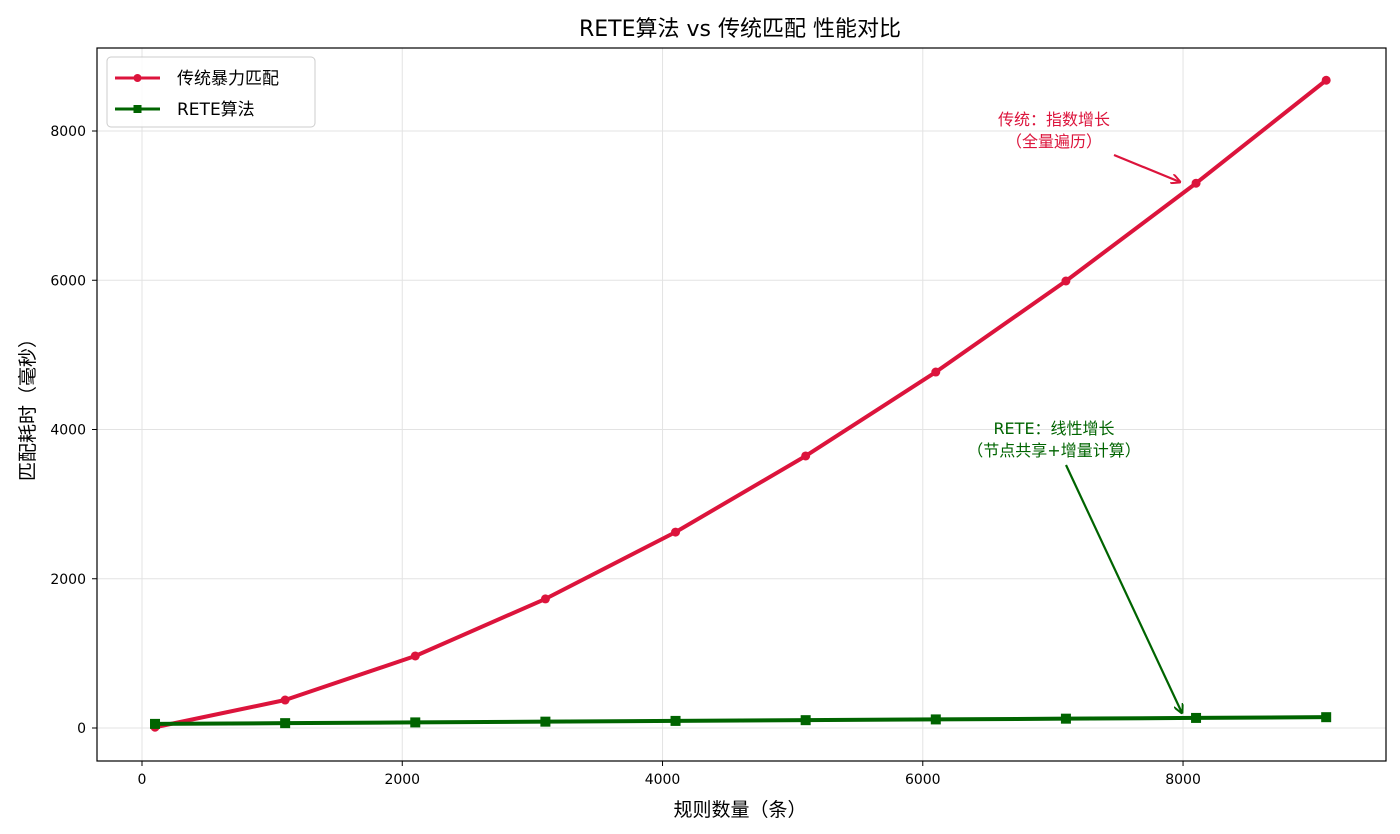 The width and height of the screenshot is (1400, 834). Describe the element at coordinates (739, 810) in the screenshot. I see `x-axis-label: 规则数量（条）` at that location.